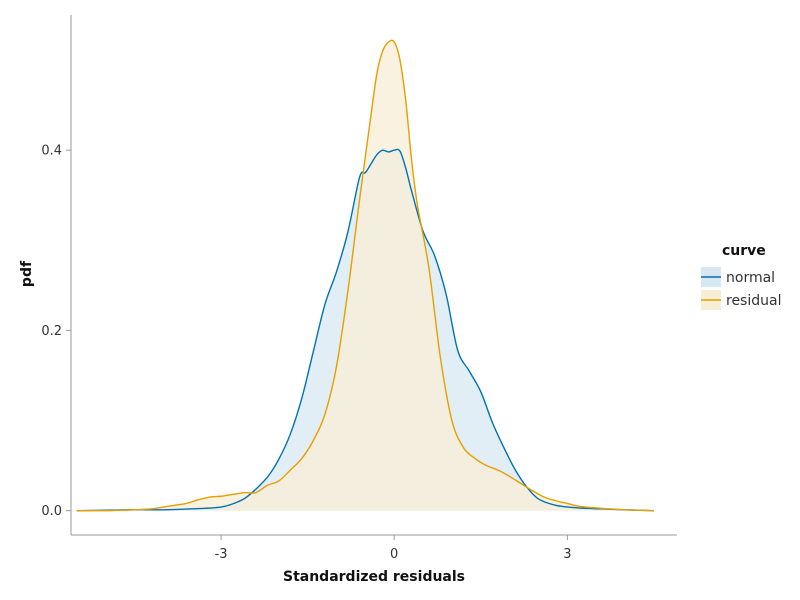  I want to click on y-tick-label: 0.2, so click(51, 331).